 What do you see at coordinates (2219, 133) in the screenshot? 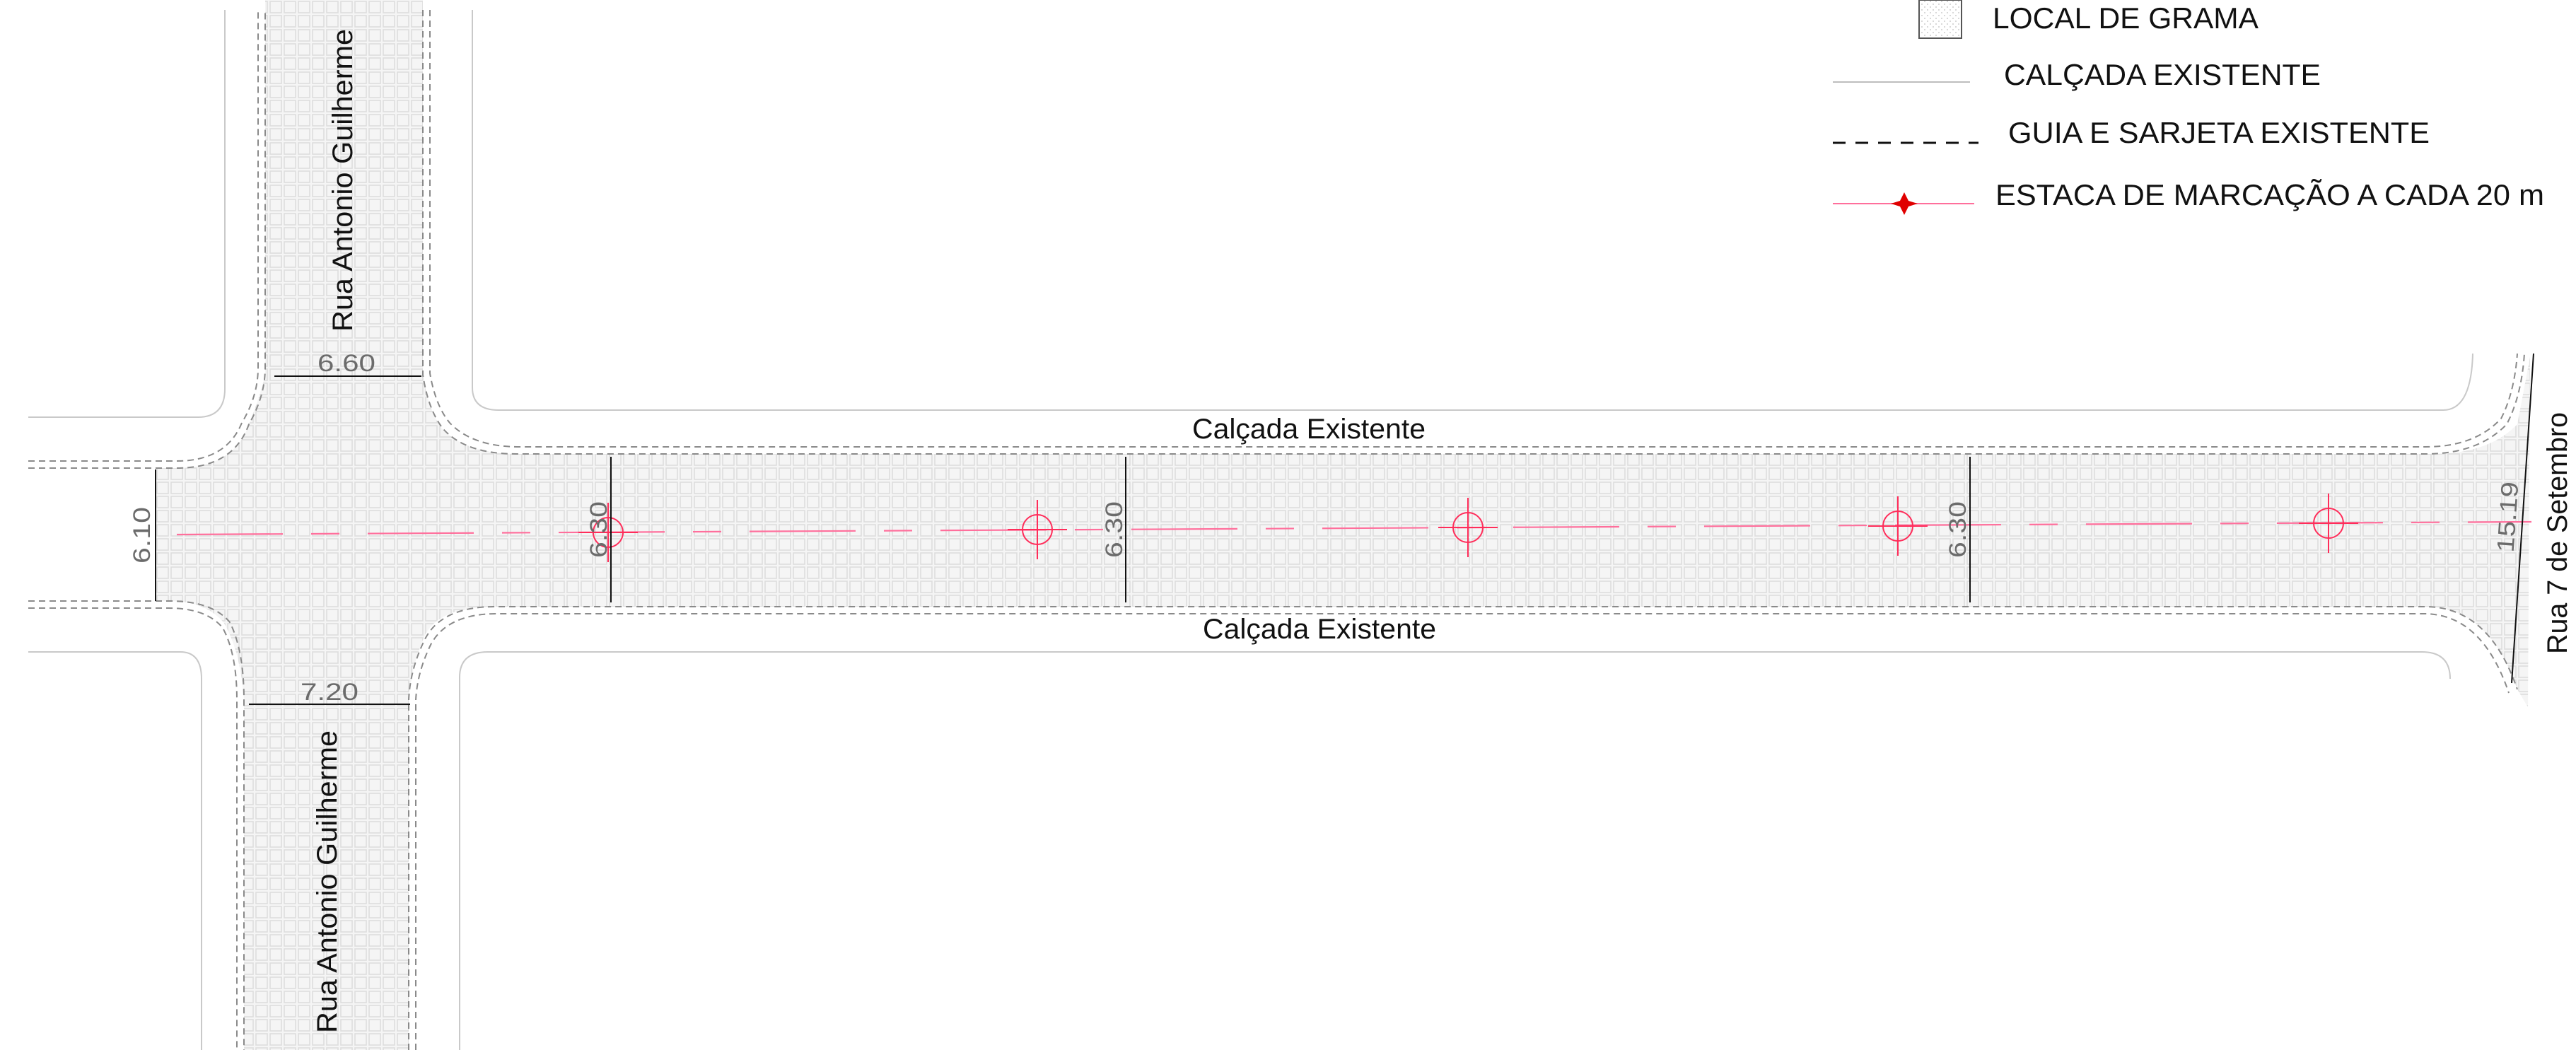
I see `legend-label-curb: GUIA E SARJETA EXISTENTE` at bounding box center [2219, 133].